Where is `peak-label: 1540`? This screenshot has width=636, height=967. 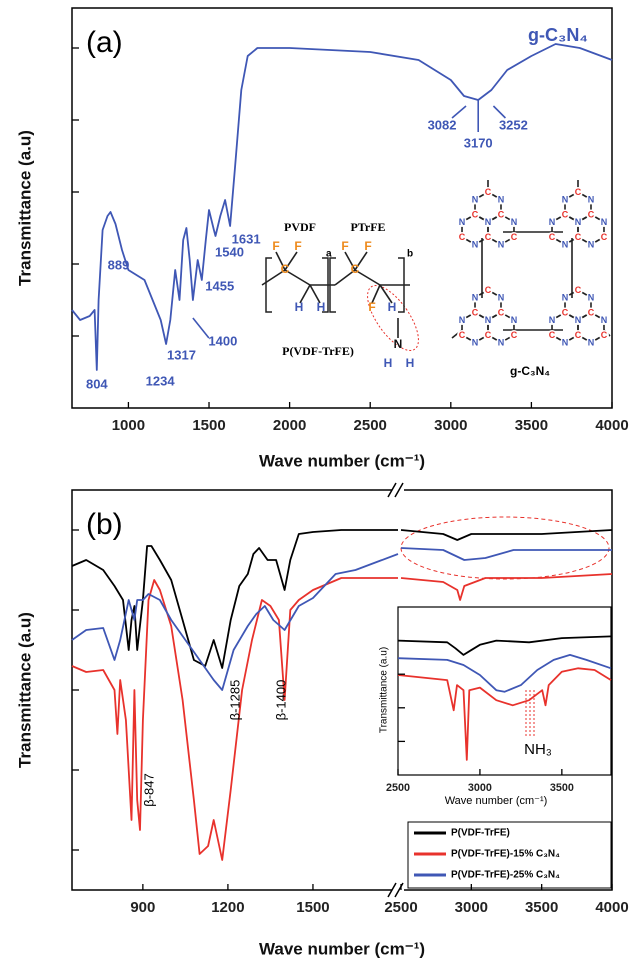 peak-label: 1540 is located at coordinates (229, 251).